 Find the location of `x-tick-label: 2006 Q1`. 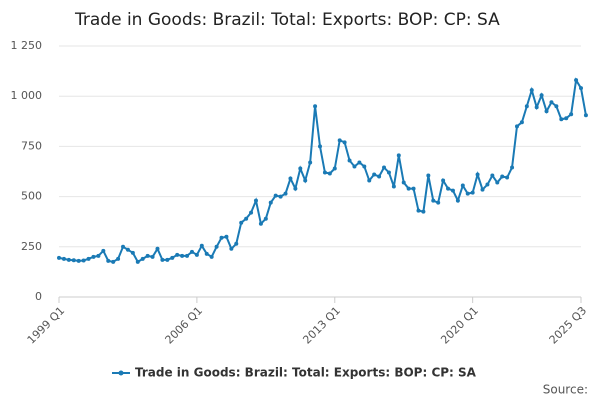

x-tick-label: 2006 Q1 is located at coordinates (184, 325).